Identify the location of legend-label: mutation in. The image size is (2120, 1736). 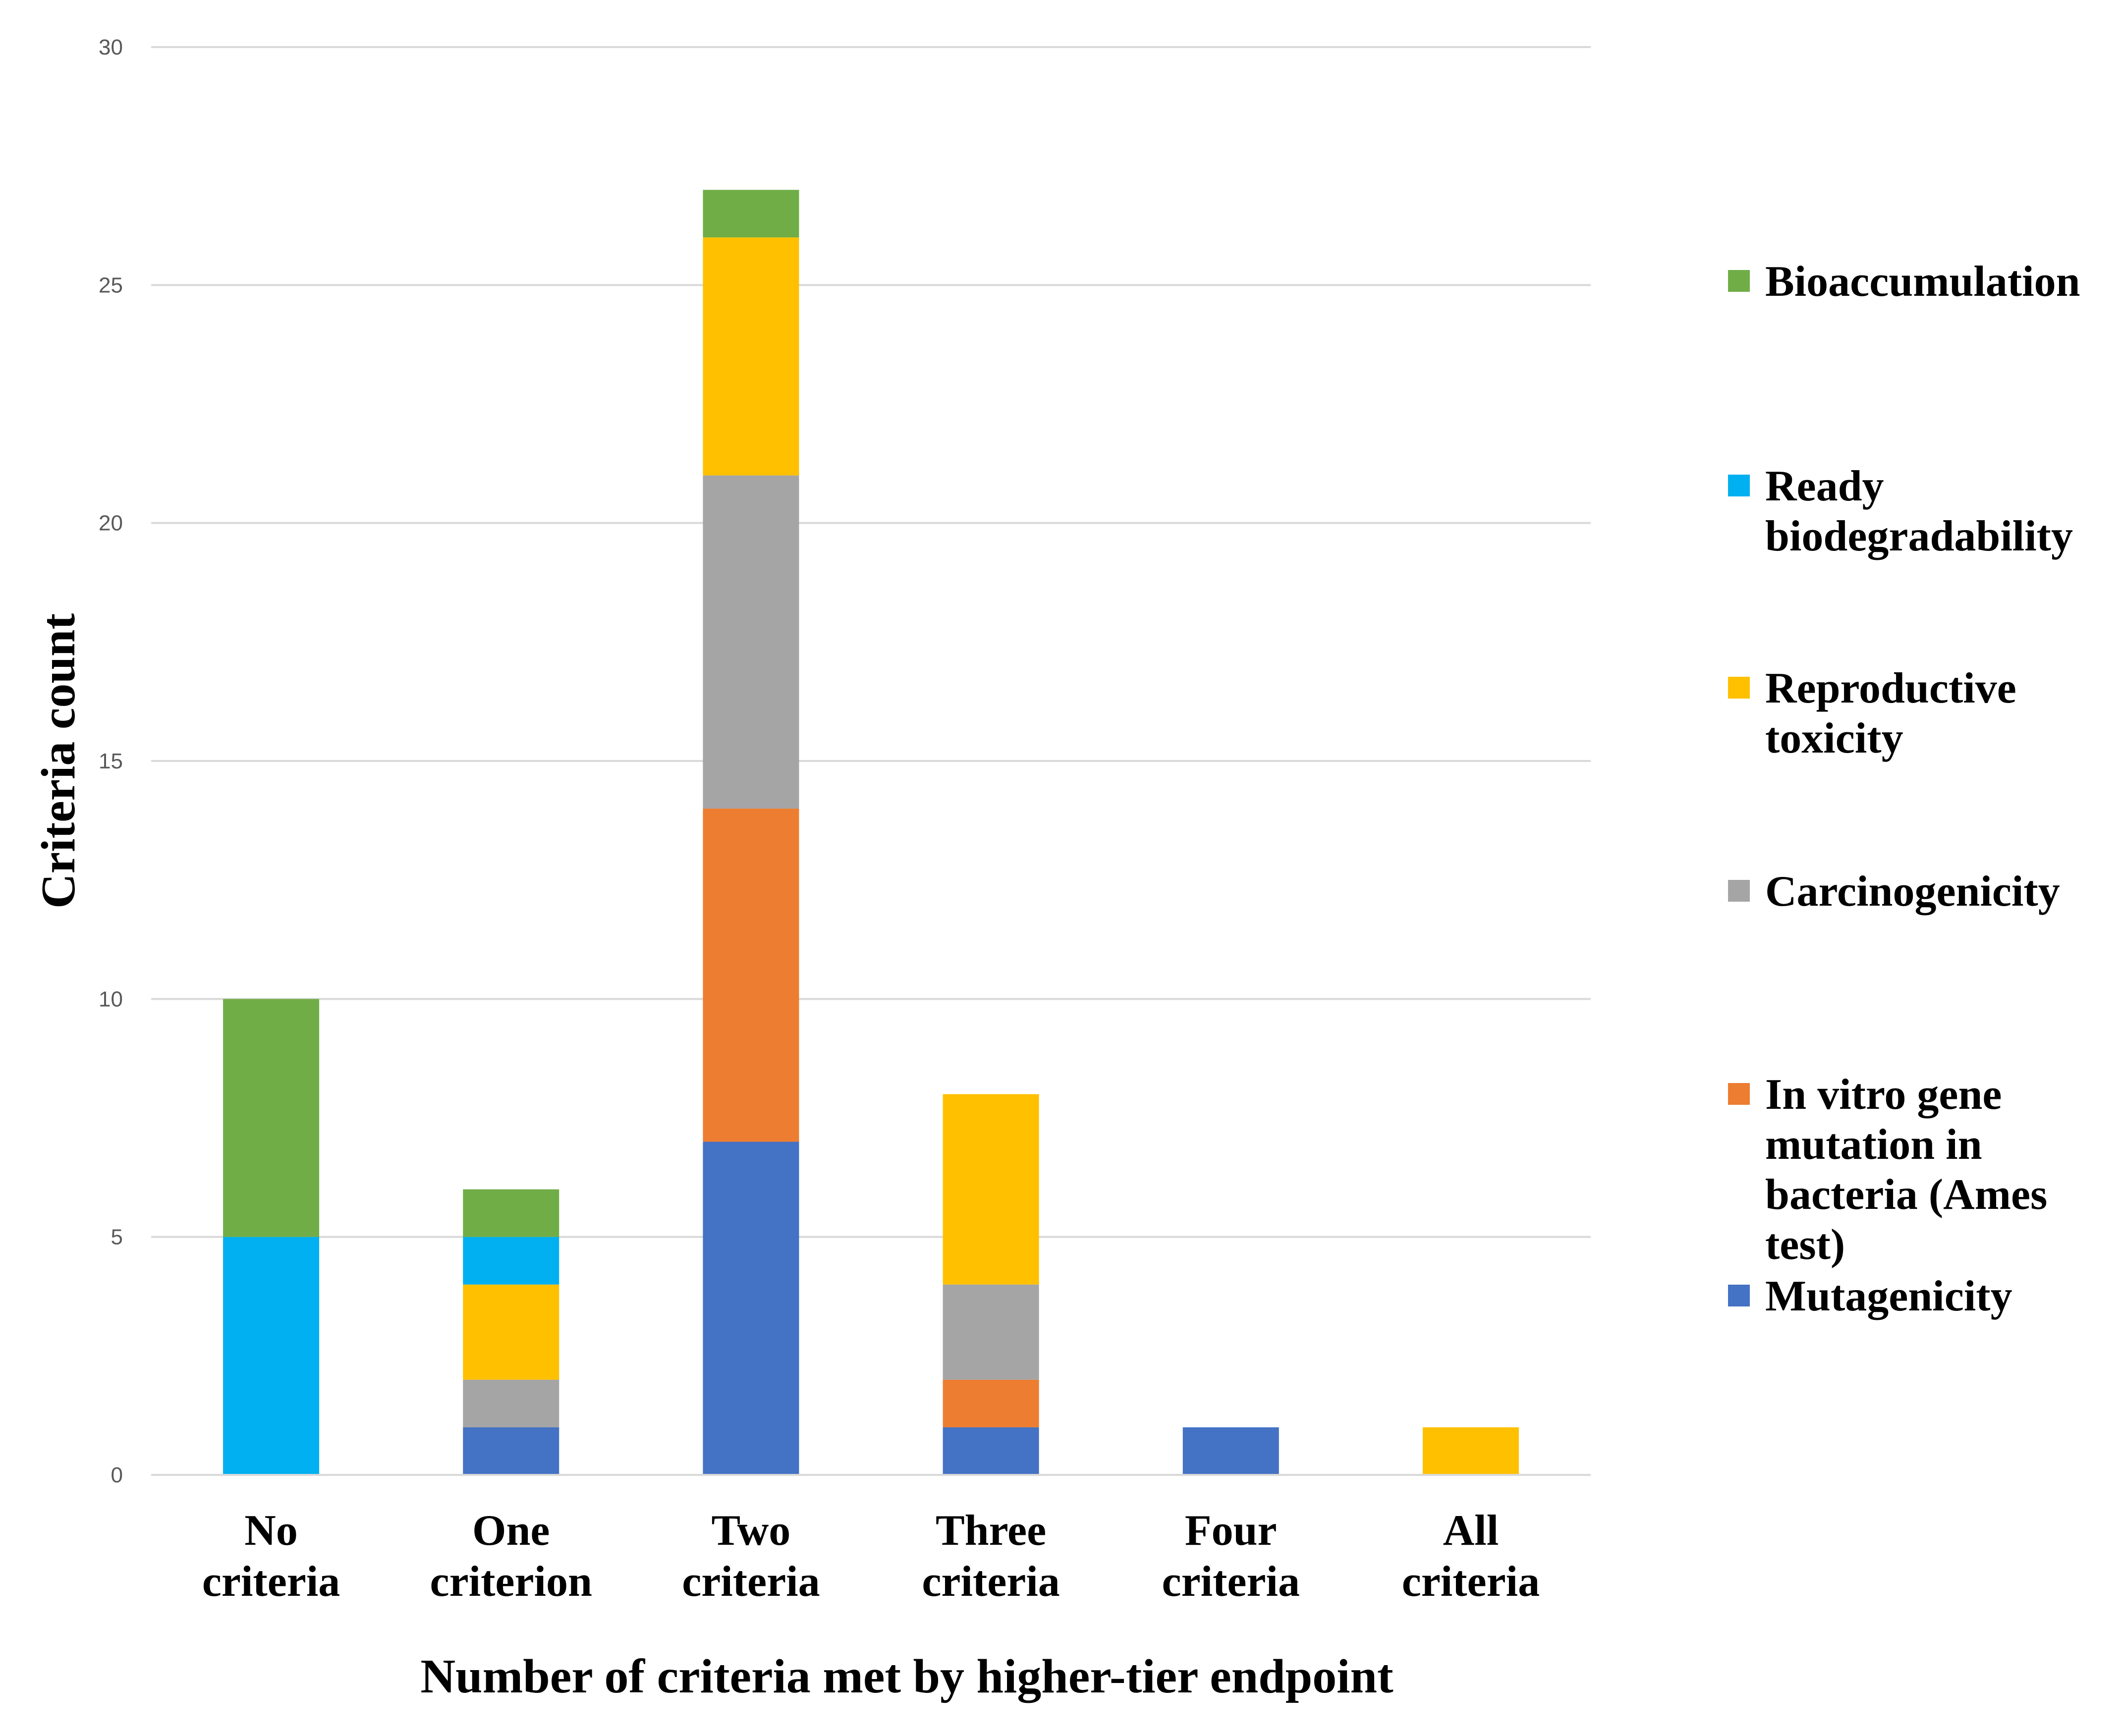
(1874, 1145).